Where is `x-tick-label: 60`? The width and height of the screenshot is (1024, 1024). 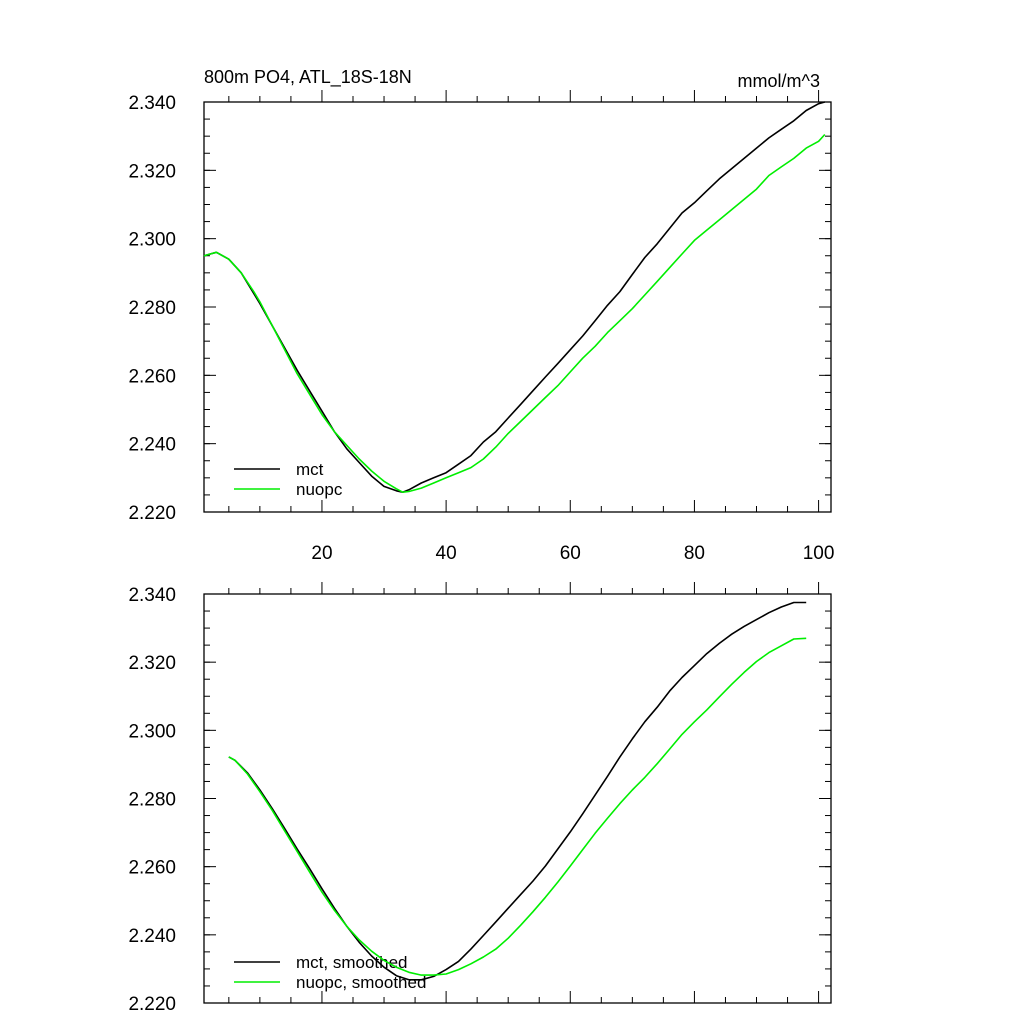
x-tick-label: 60 is located at coordinates (570, 553).